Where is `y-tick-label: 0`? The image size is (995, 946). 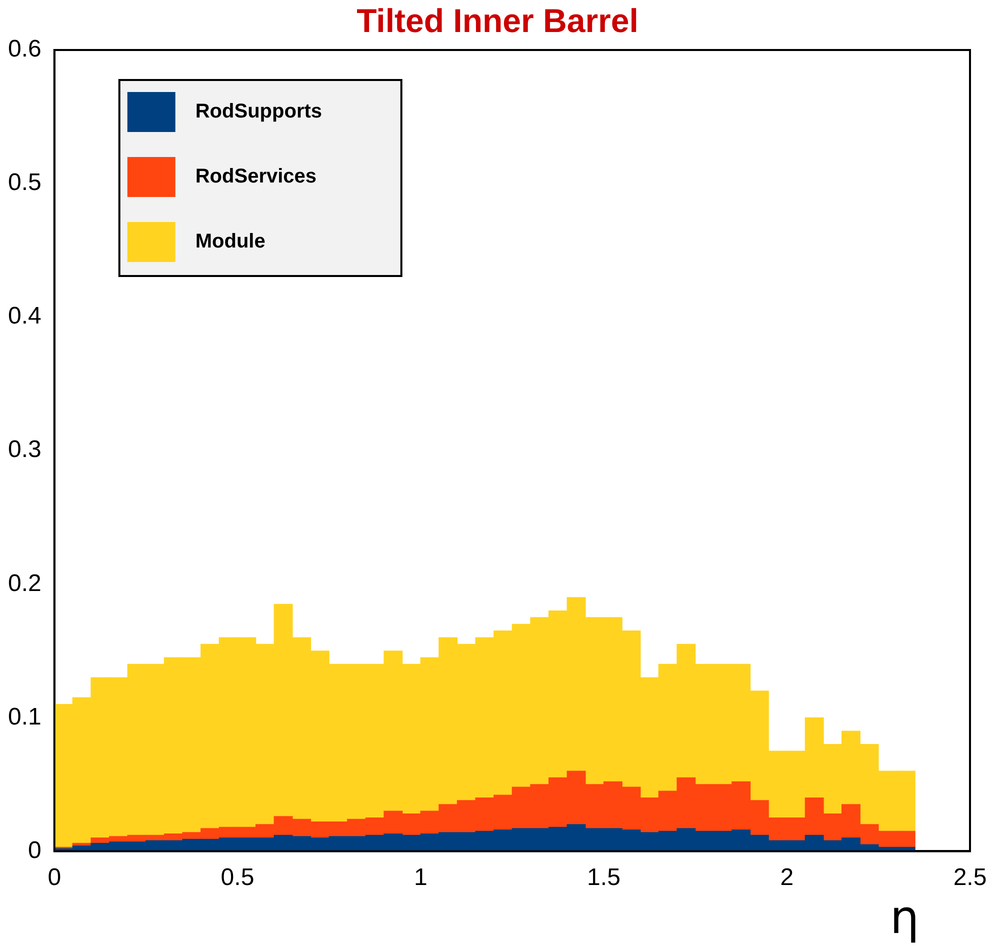 y-tick-label: 0 is located at coordinates (35, 850).